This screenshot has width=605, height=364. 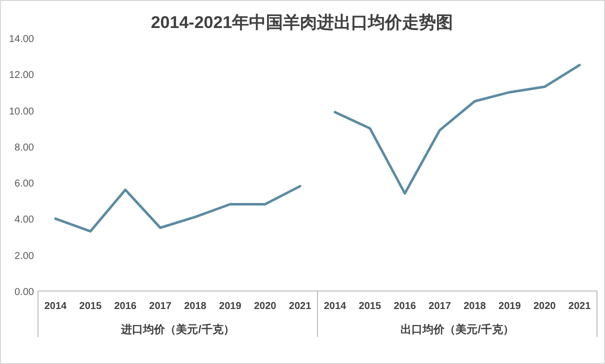 I want to click on y-tick-label: 2.00, so click(x=24, y=256).